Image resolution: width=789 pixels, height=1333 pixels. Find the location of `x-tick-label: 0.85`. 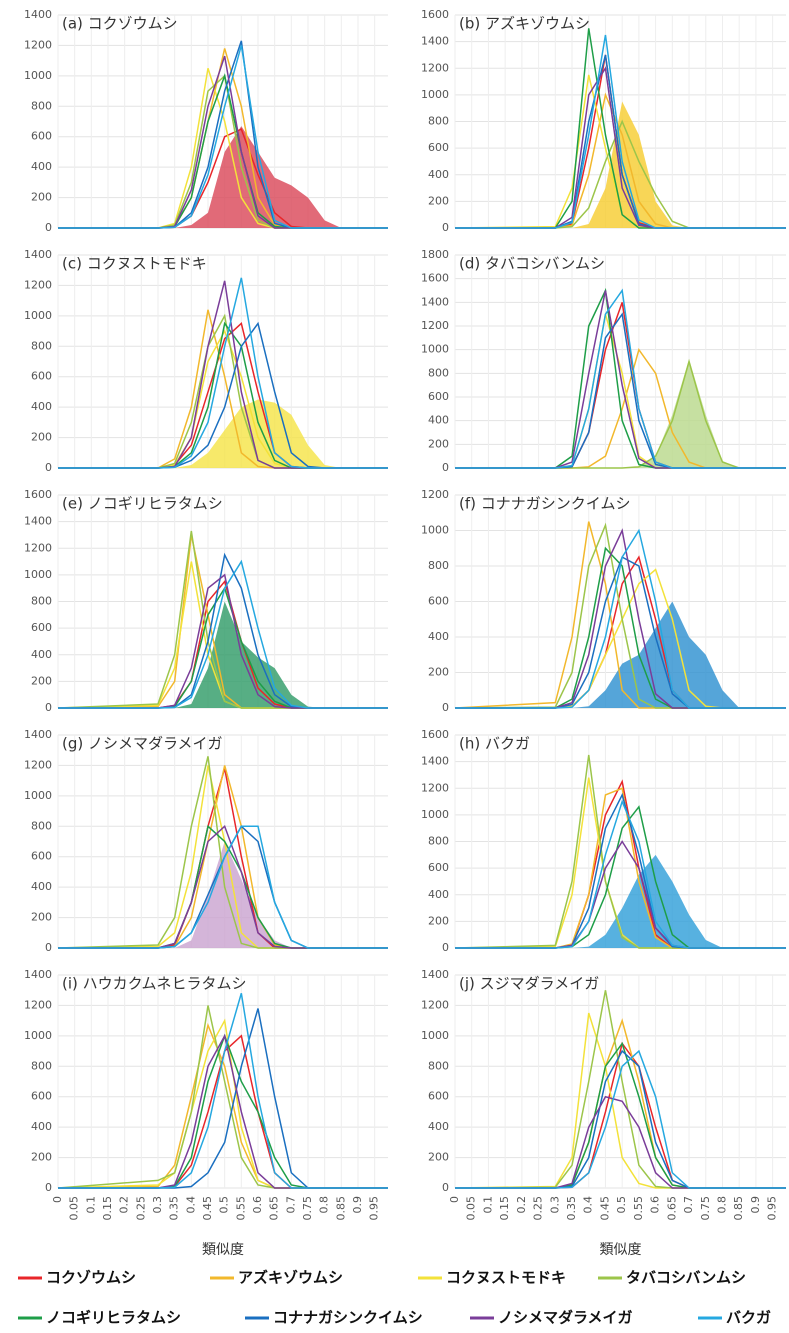

x-tick-label: 0.85 is located at coordinates (340, 1208).